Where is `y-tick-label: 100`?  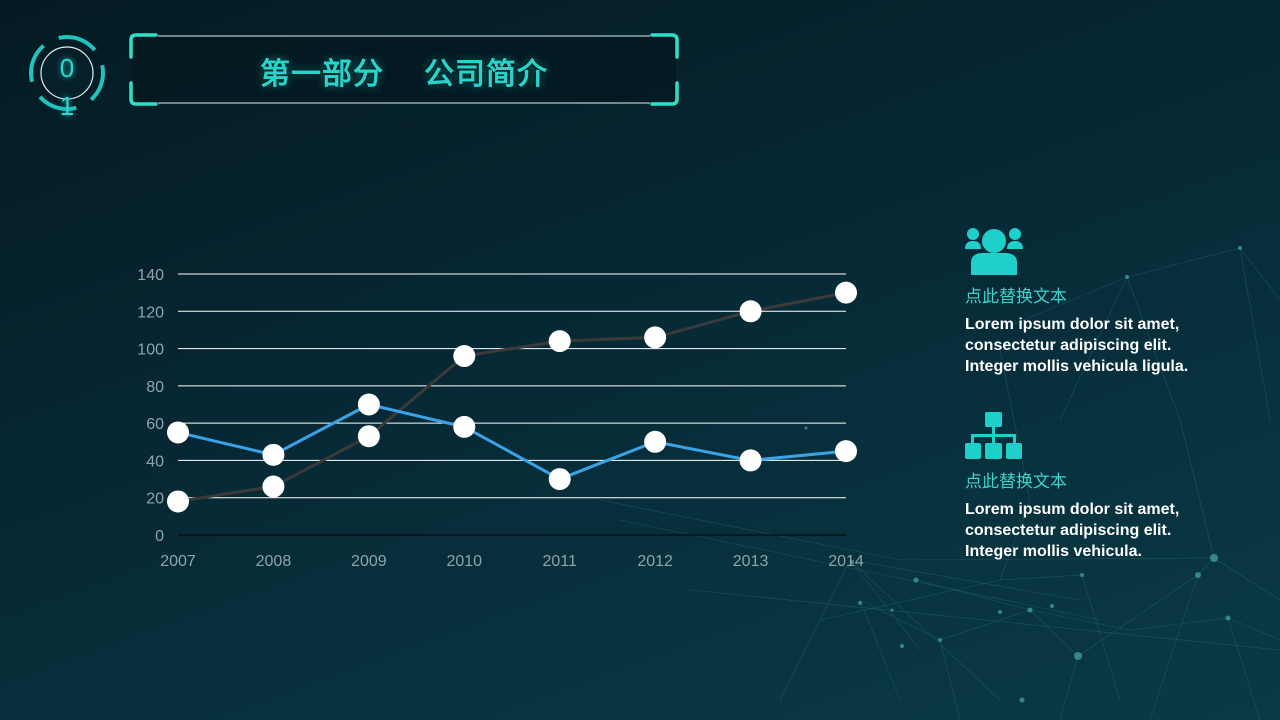 y-tick-label: 100 is located at coordinates (150, 350).